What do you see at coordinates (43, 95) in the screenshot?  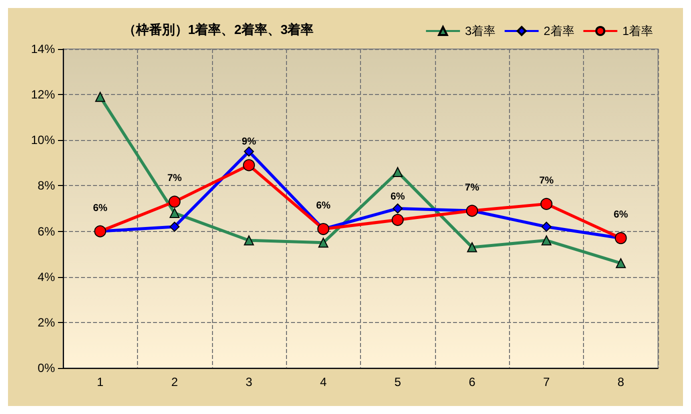 I see `y-tick-label: 12%` at bounding box center [43, 95].